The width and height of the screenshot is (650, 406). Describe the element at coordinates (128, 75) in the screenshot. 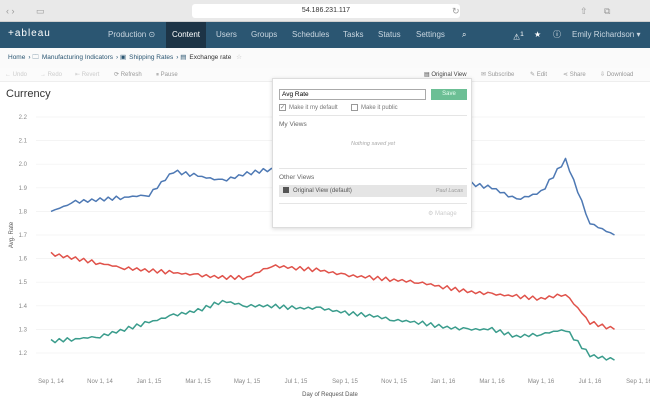

I see `refresh-button: ⟳ Refresh` at that location.